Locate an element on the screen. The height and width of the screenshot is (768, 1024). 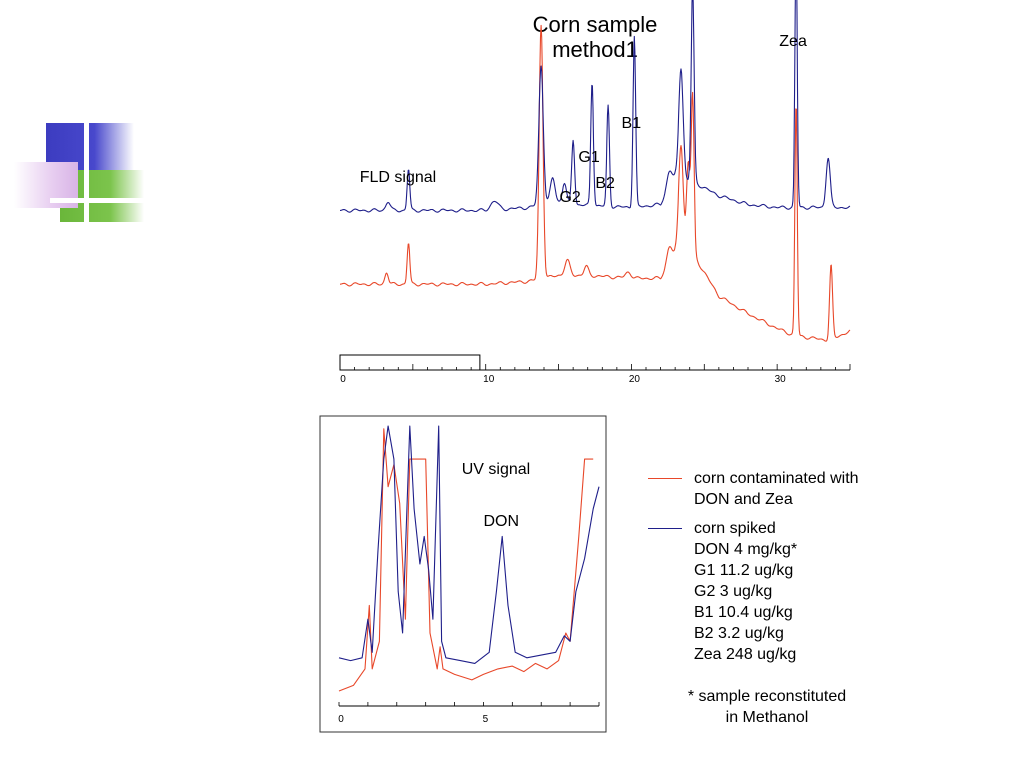
peak-label-zea: Zea is located at coordinates (793, 41).